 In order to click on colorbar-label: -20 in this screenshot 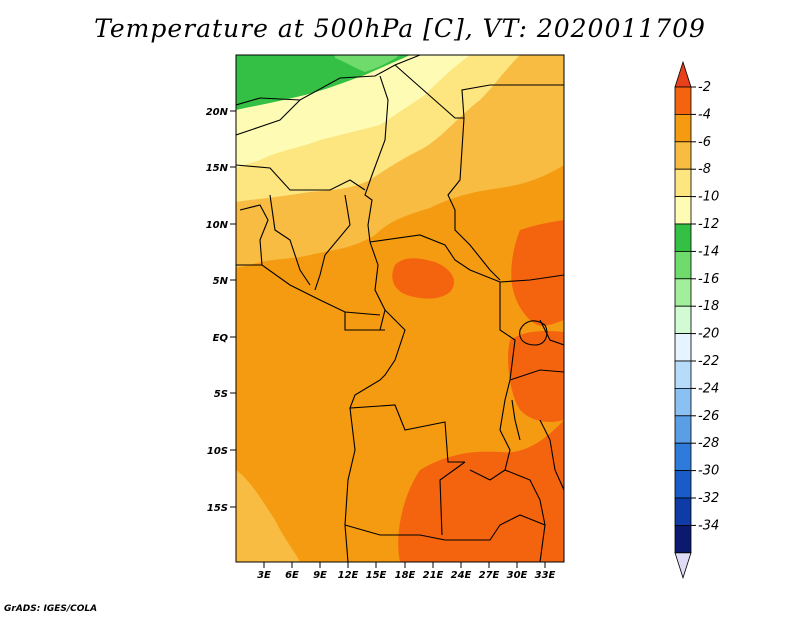, I will do `click(708, 334)`.